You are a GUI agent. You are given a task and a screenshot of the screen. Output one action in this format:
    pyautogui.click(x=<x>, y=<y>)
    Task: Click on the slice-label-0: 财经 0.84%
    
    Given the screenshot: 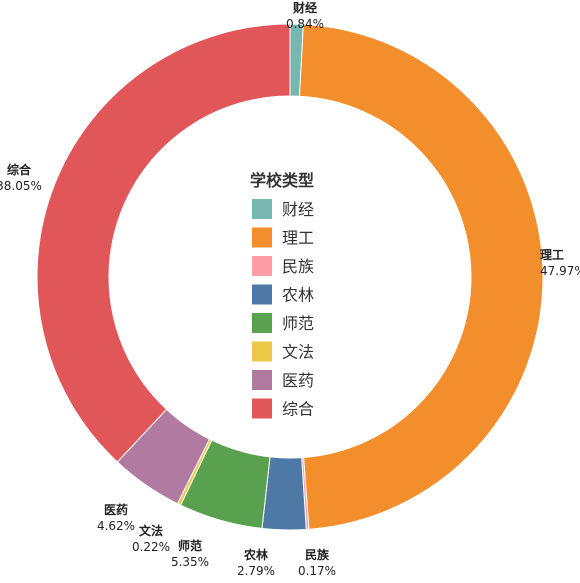 What is the action you would take?
    pyautogui.click(x=305, y=15)
    